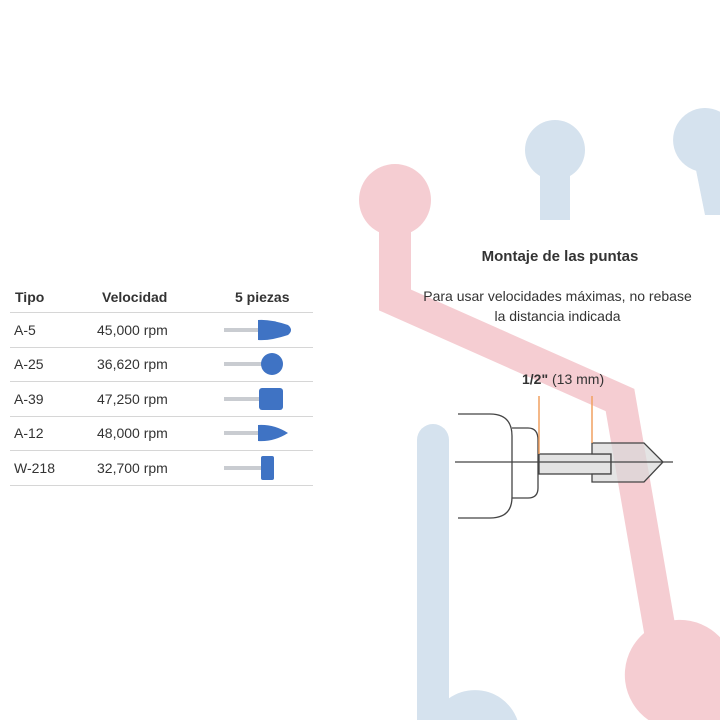 Image resolution: width=720 pixels, height=720 pixels. Describe the element at coordinates (30, 297) in the screenshot. I see `header-tipo: Tipo` at that location.